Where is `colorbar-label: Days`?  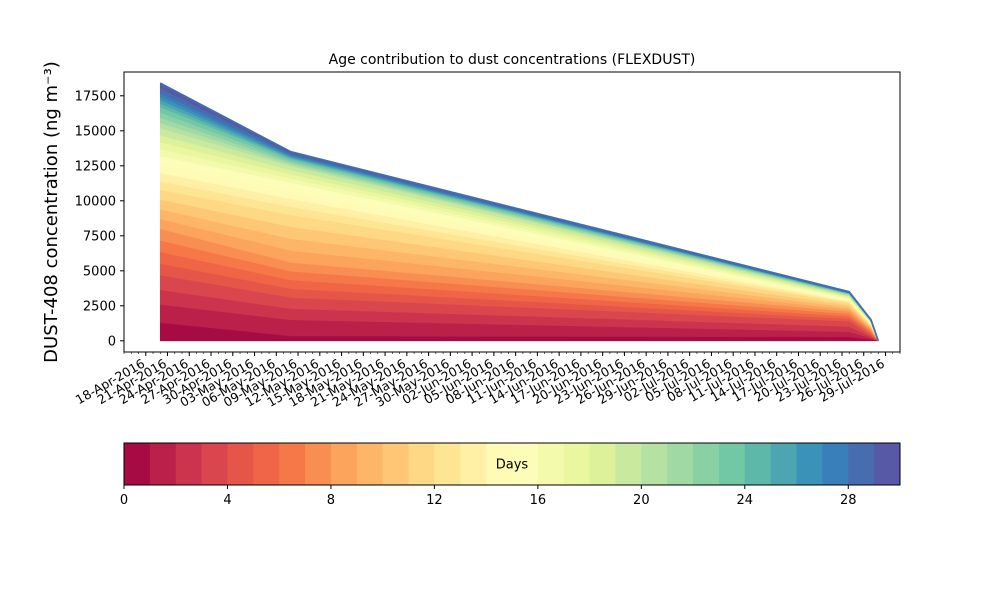 colorbar-label: Days is located at coordinates (512, 465).